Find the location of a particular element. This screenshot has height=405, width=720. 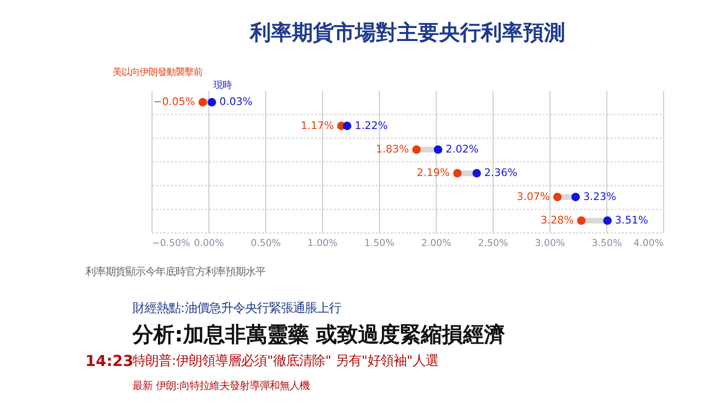

series-label: 現時 is located at coordinates (223, 86).